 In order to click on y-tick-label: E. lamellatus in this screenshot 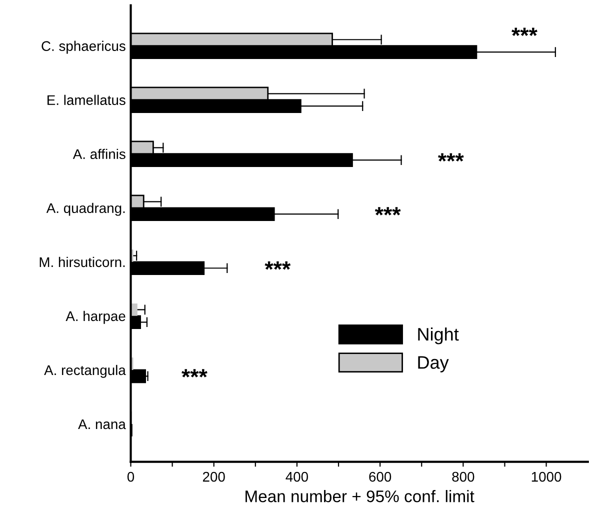, I will do `click(87, 100)`.